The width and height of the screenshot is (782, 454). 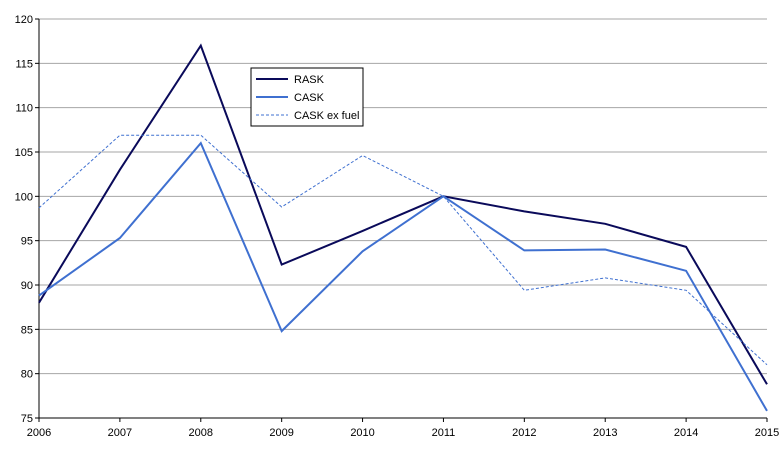 What do you see at coordinates (39, 433) in the screenshot?
I see `x-tick-label: 2006` at bounding box center [39, 433].